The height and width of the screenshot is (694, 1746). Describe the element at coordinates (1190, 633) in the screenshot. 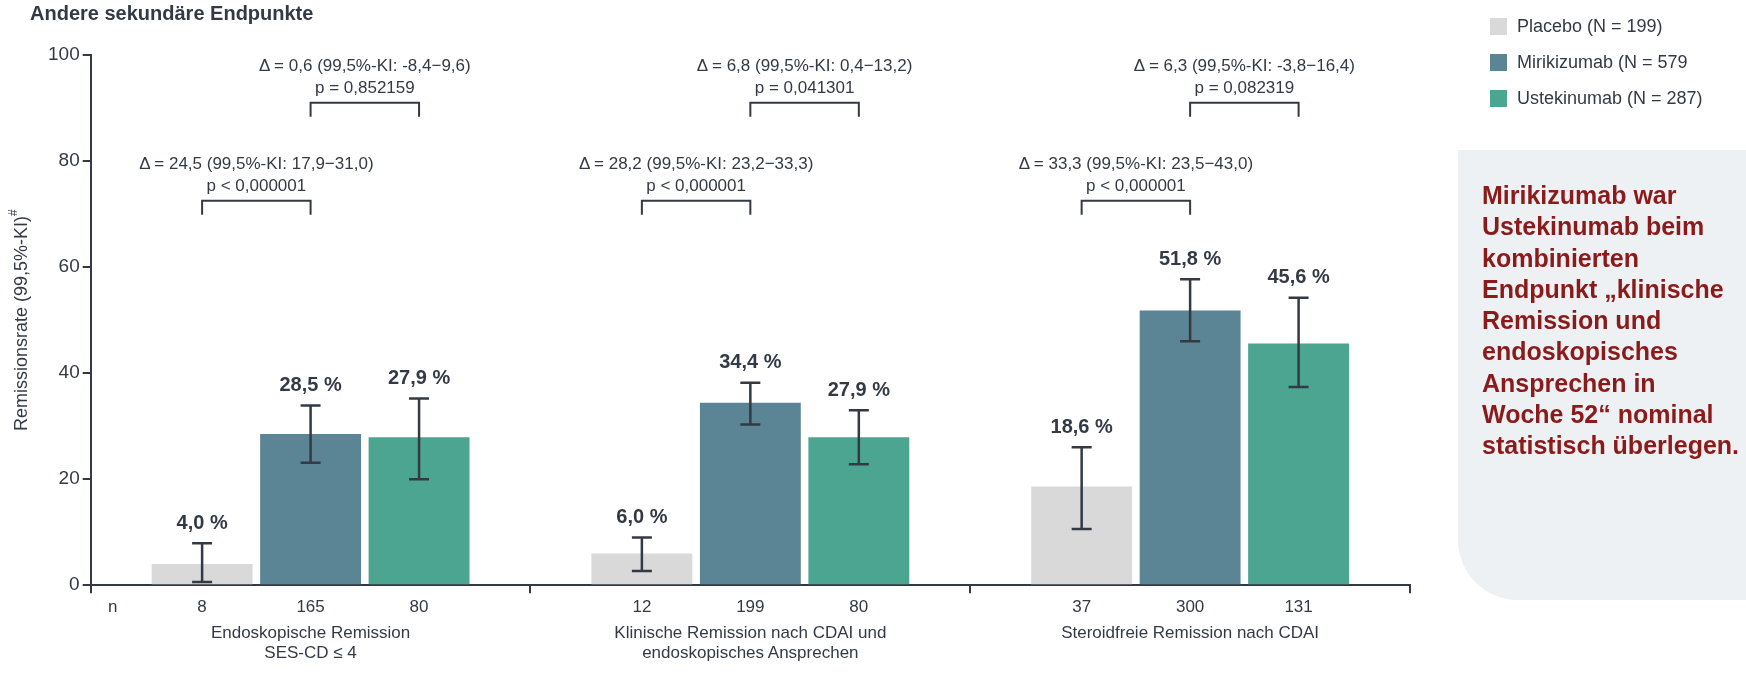

I see `x-tick-label: Steroidfreie Remission nach CDAI` at that location.